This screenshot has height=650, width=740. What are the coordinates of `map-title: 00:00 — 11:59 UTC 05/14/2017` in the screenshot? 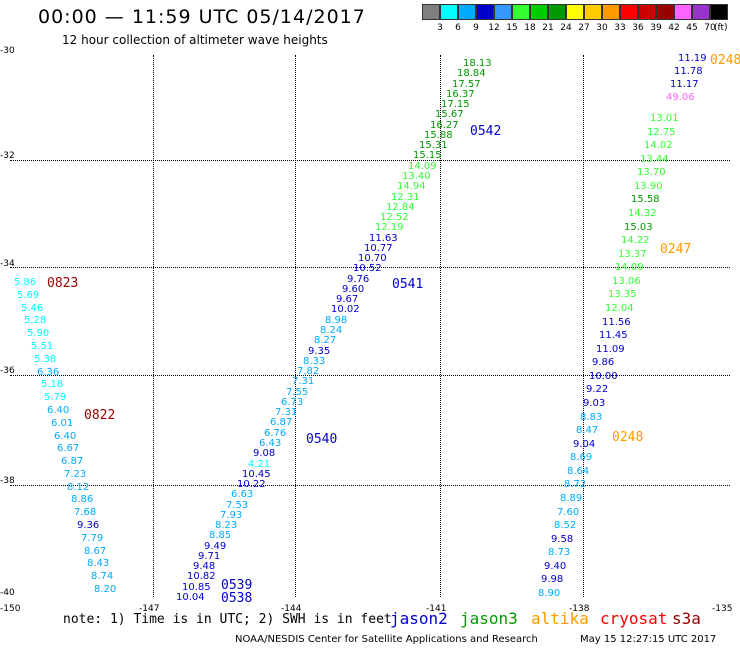 It's located at (202, 17).